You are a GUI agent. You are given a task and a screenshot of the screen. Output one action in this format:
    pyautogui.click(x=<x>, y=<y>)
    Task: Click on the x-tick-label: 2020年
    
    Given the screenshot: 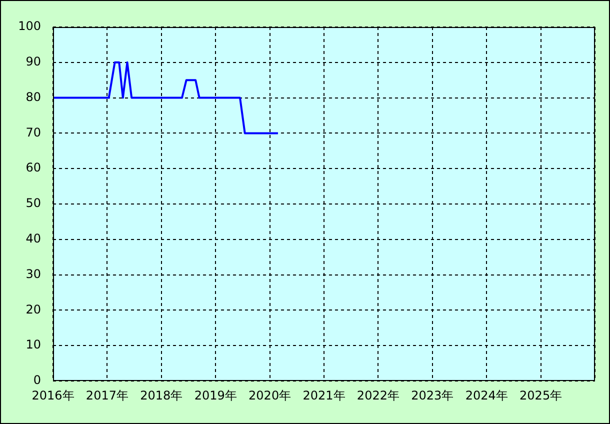 What is the action you would take?
    pyautogui.click(x=270, y=395)
    